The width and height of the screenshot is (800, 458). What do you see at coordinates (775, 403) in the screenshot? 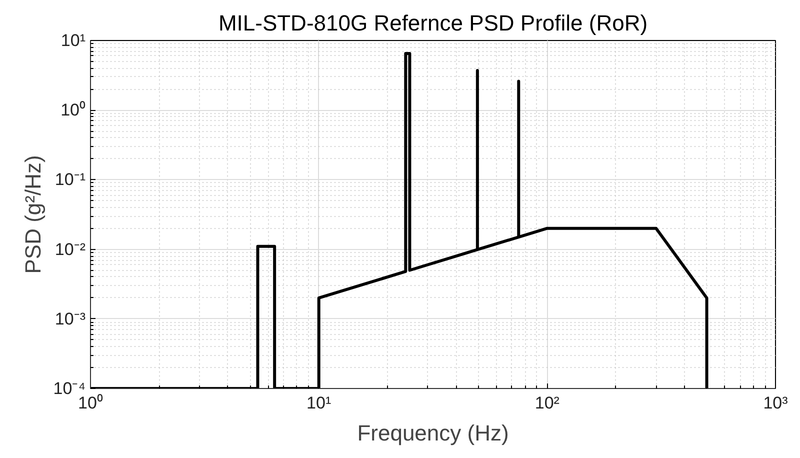
I see `x-tick-label: 10³` at bounding box center [775, 403].